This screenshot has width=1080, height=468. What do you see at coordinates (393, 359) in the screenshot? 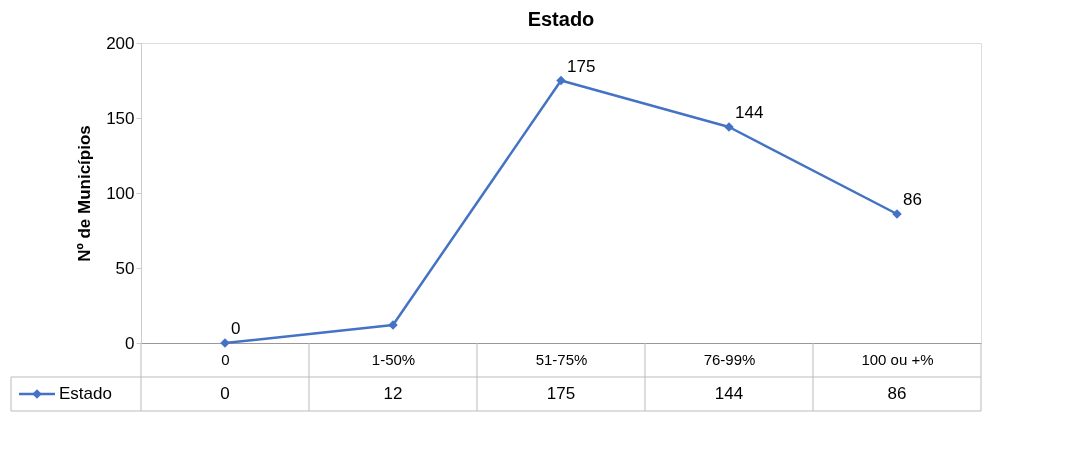
I see `x-tick-label: 1-50%` at bounding box center [393, 359].